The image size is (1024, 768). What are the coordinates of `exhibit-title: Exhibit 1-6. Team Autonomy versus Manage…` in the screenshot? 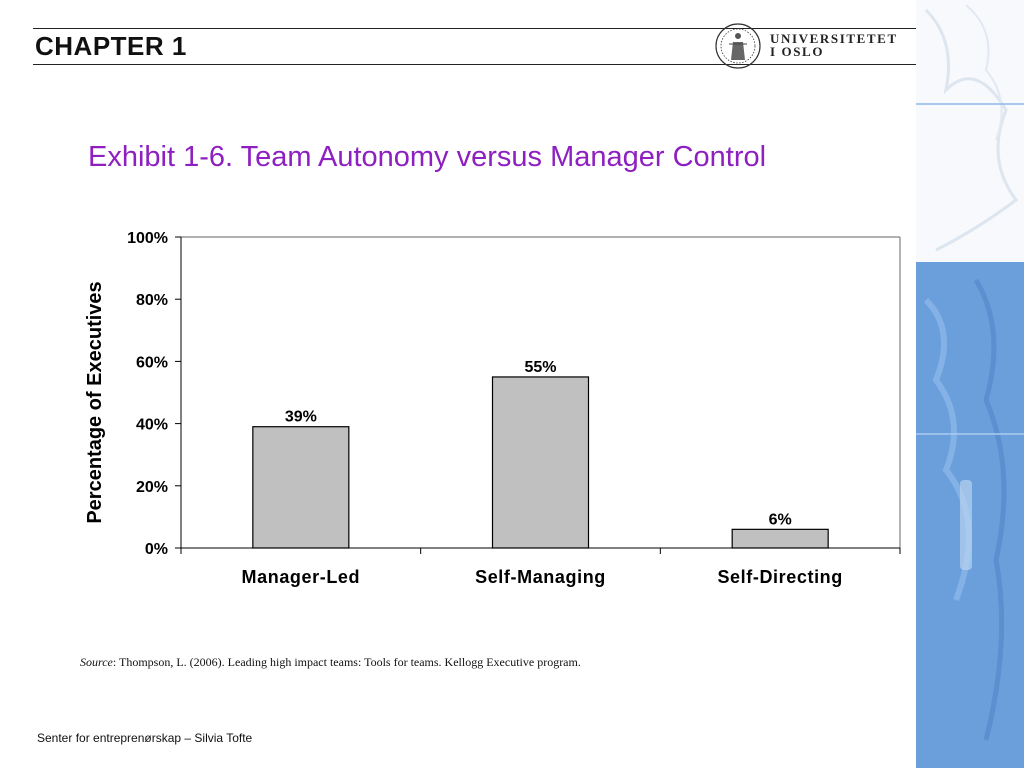 It's located at (427, 157).